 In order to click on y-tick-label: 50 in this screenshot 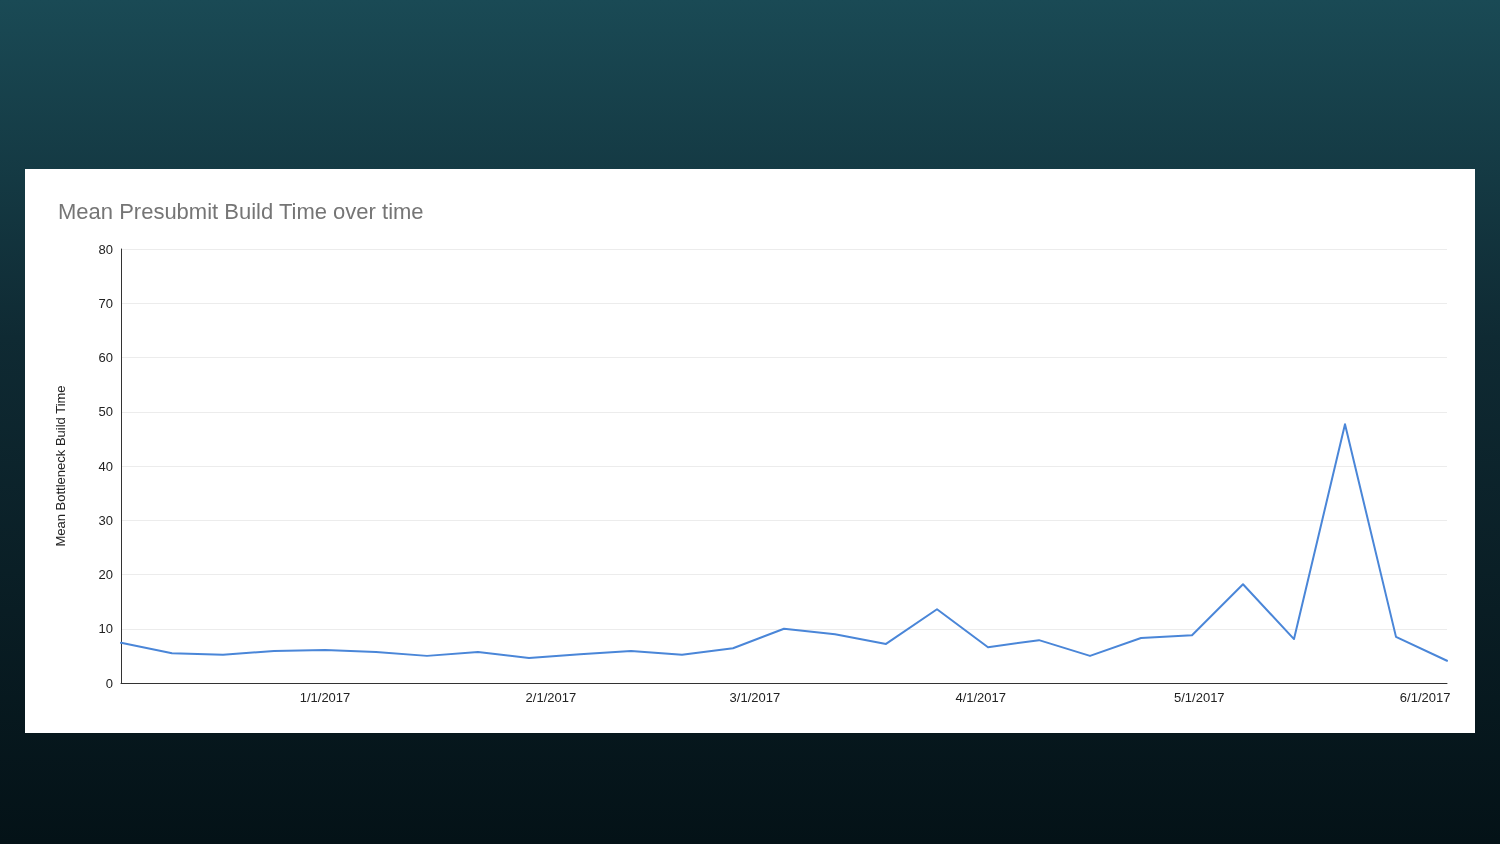, I will do `click(105, 412)`.